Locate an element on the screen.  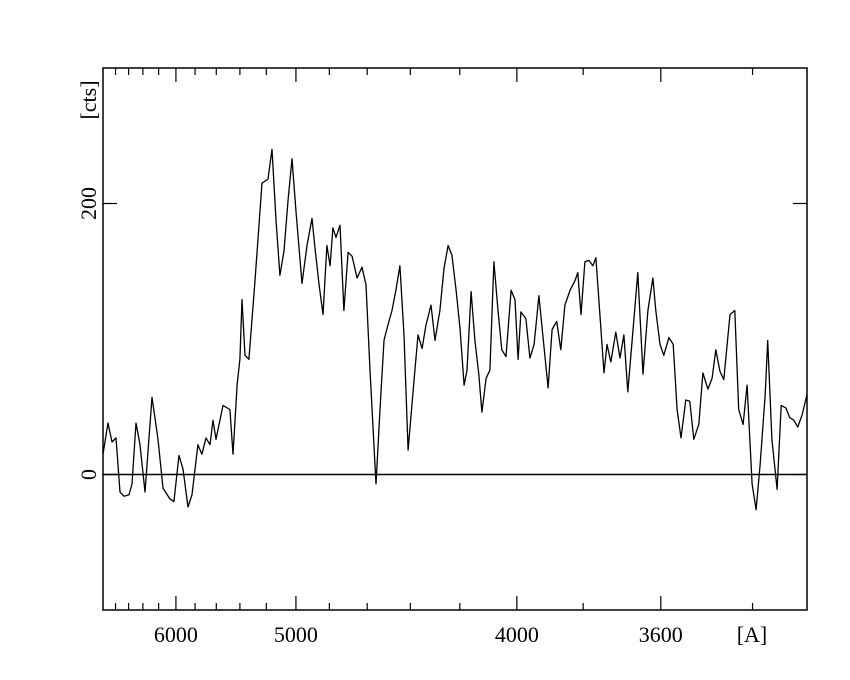
y-tick-label: 0 is located at coordinates (88, 474).